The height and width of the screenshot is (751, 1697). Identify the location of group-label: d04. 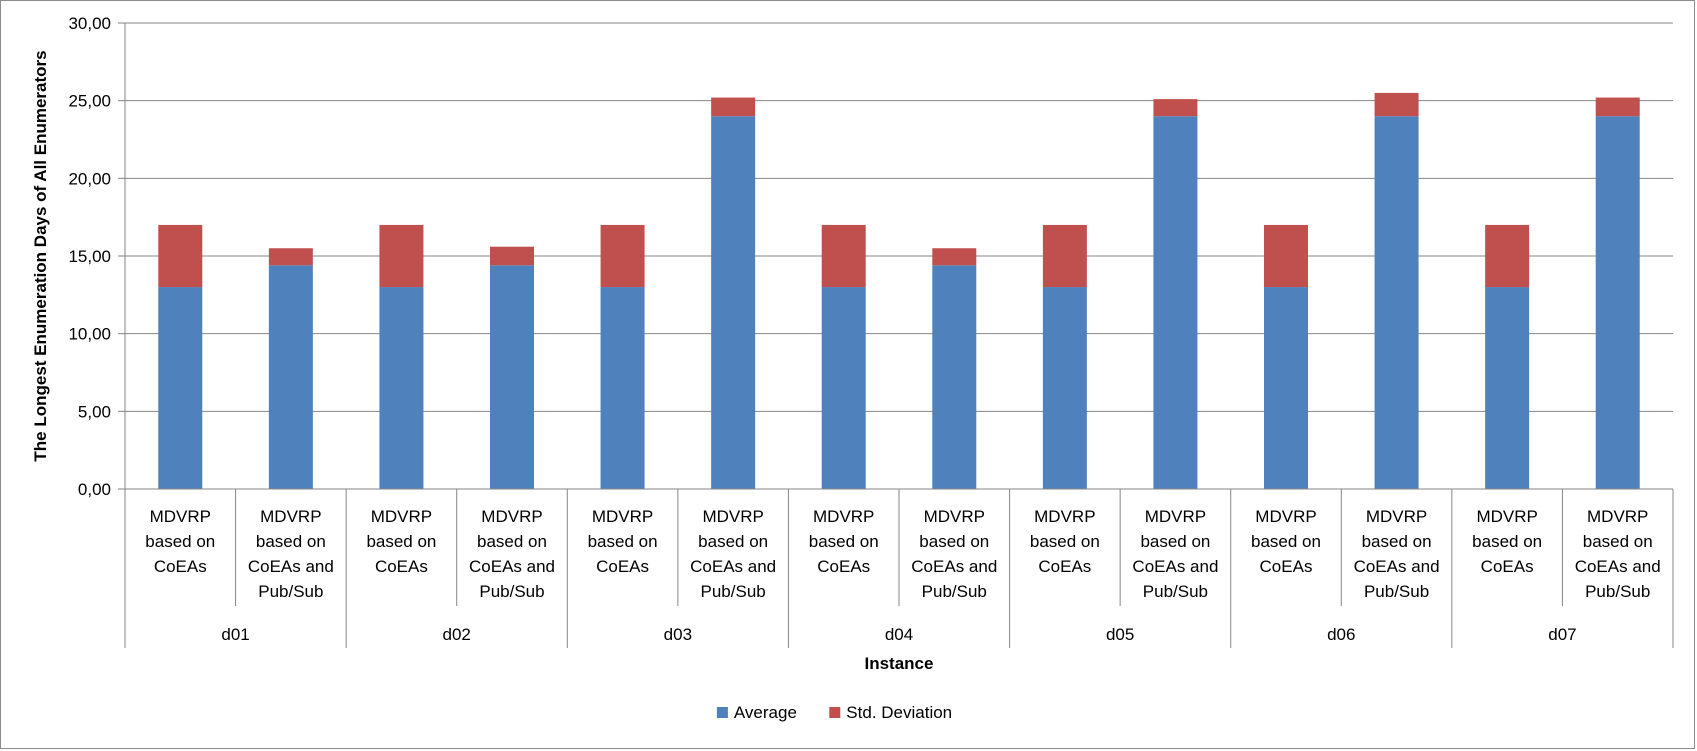
(899, 634).